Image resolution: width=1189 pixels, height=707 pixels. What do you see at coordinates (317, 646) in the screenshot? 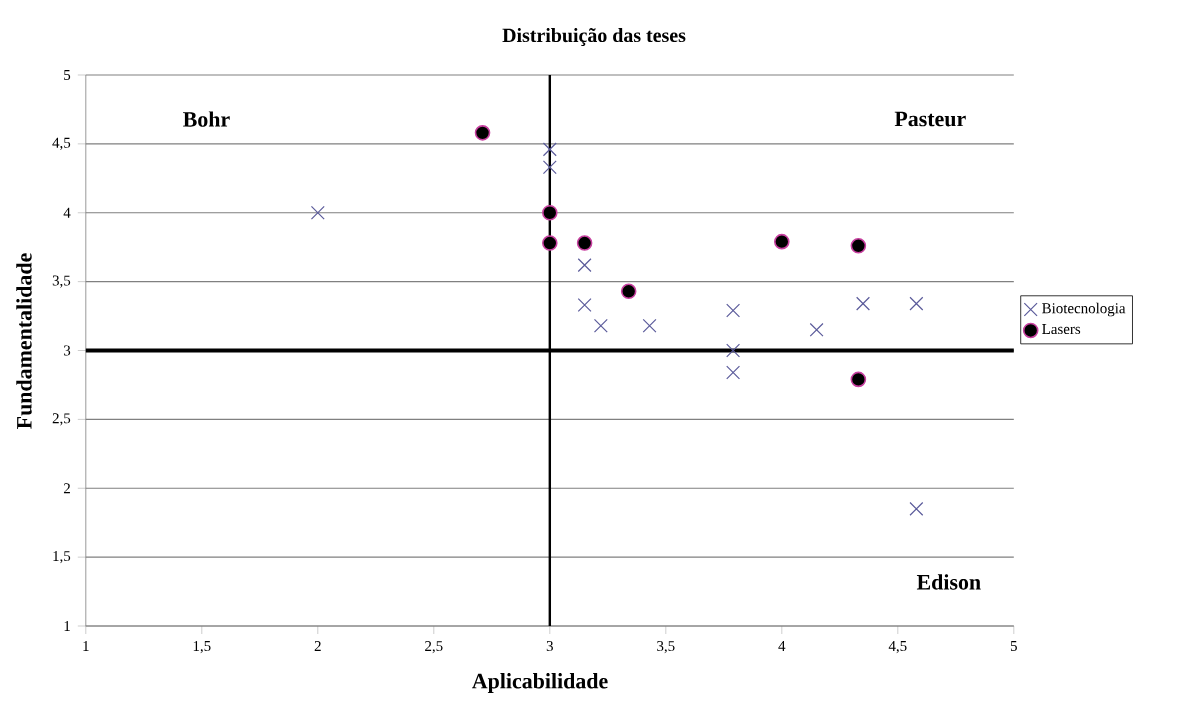
I see `x-tick-label: 2` at bounding box center [317, 646].